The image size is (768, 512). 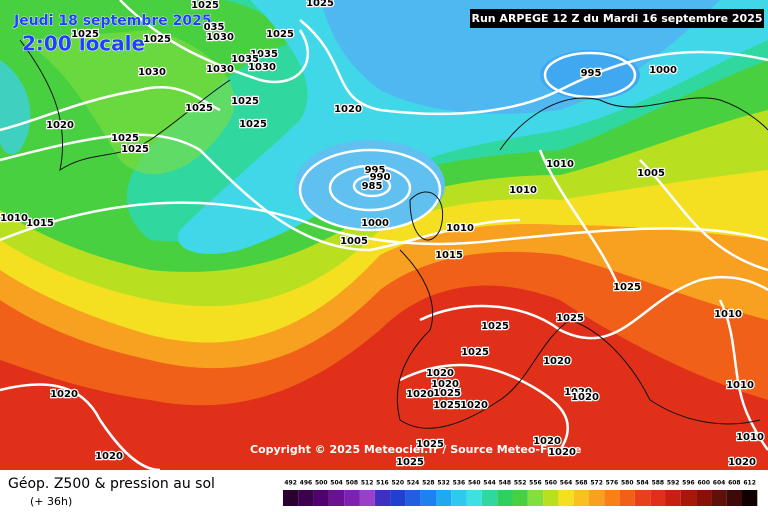 What do you see at coordinates (612, 483) in the screenshot?
I see `legend-label: 576` at bounding box center [612, 483].